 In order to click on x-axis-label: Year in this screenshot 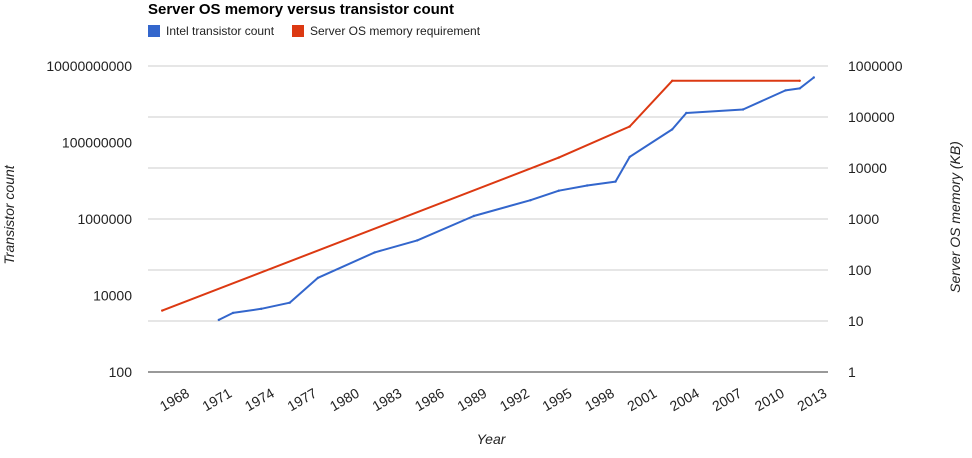, I will do `click(492, 439)`.